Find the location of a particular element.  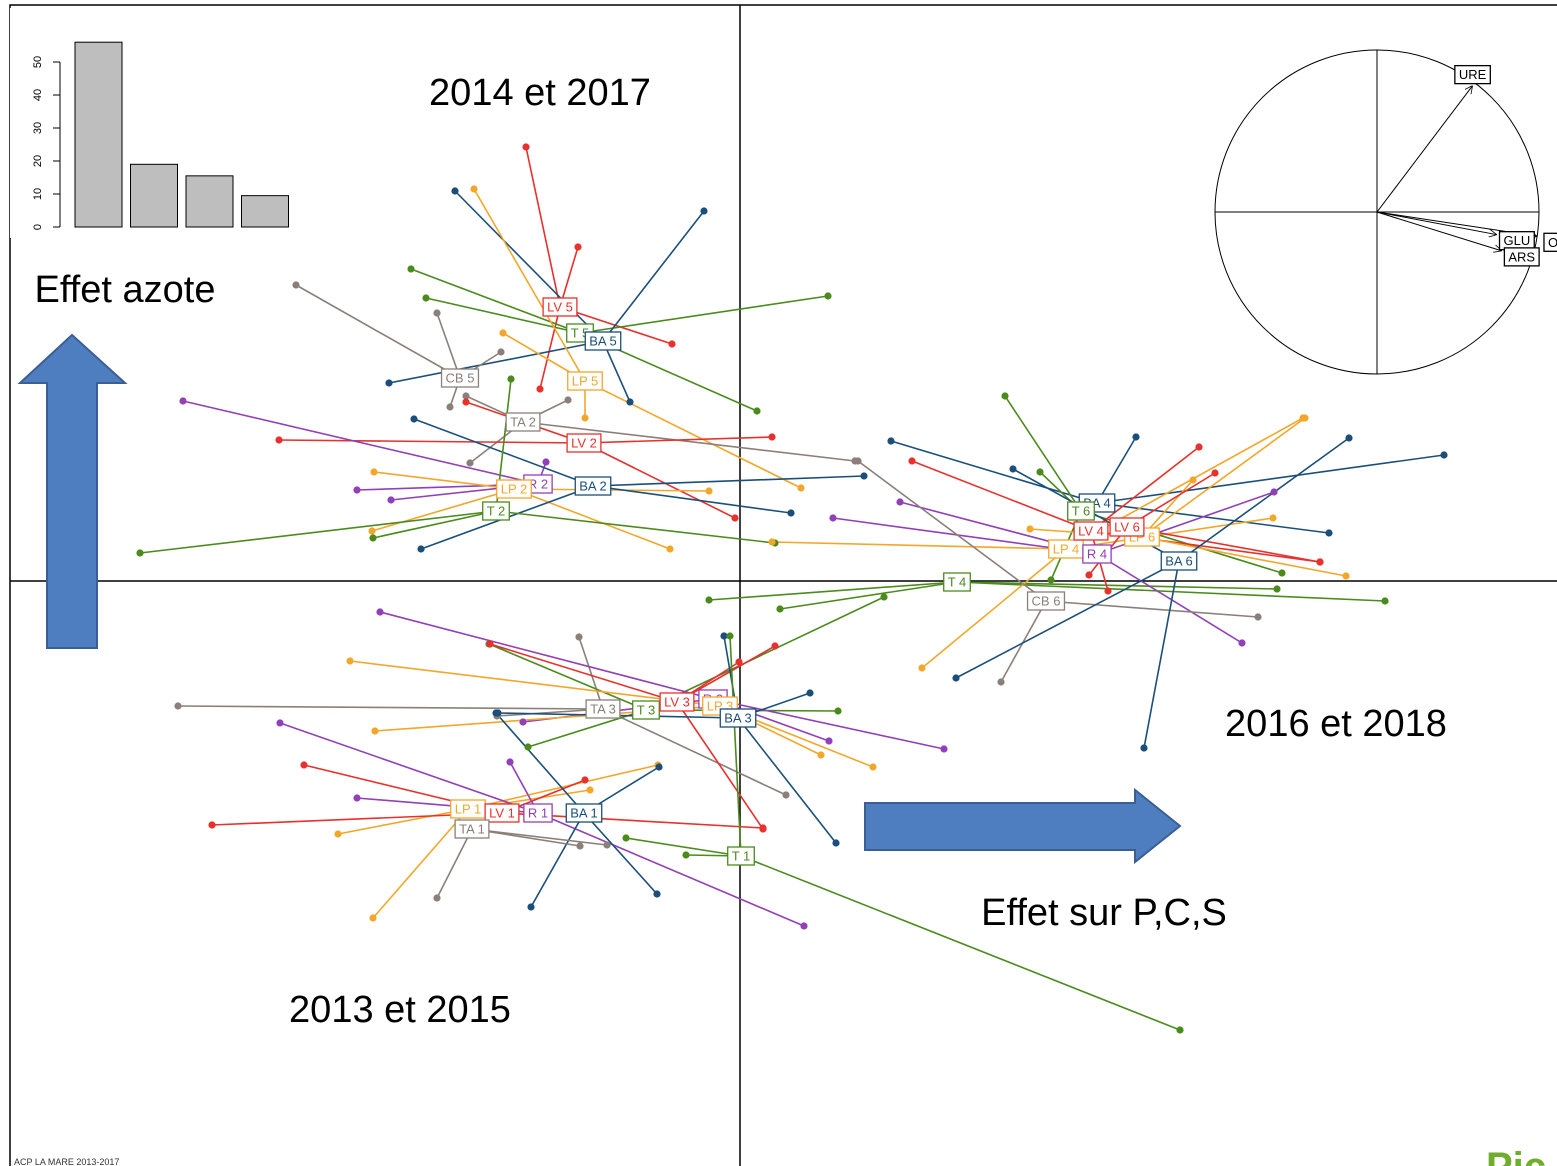

class-label: LP 4 is located at coordinates (1066, 549).